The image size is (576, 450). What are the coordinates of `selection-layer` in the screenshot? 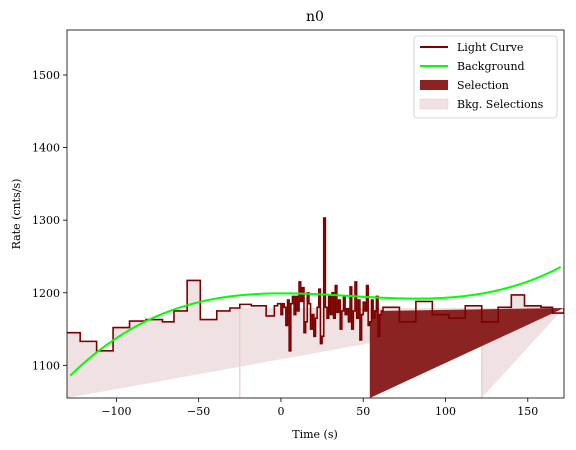 It's located at (466, 347).